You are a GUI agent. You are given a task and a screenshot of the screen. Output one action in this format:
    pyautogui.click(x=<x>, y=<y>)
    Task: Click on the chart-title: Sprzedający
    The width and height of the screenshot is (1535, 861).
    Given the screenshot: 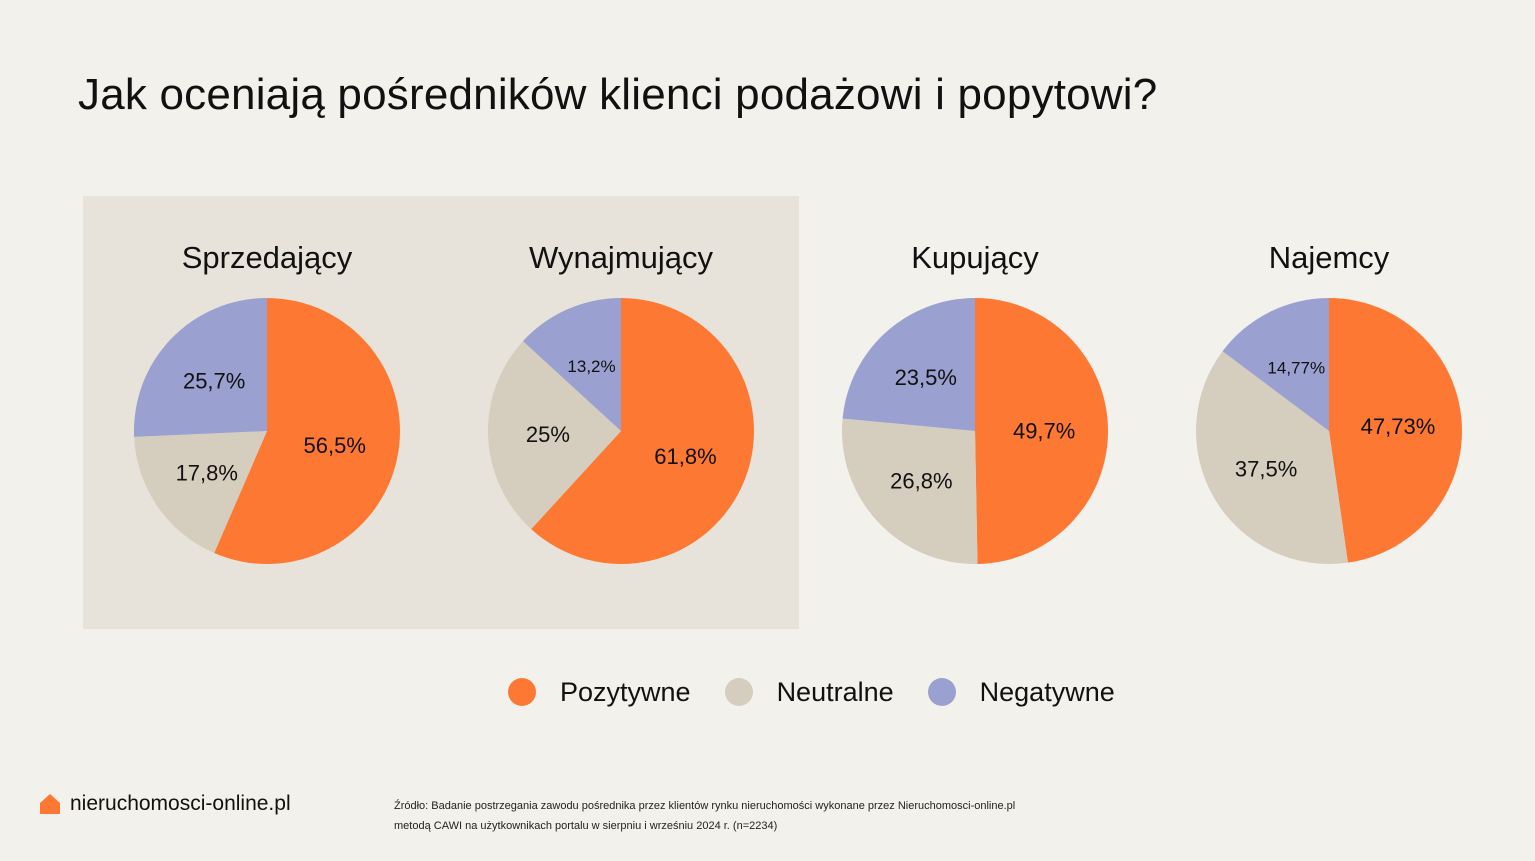 What is the action you would take?
    pyautogui.click(x=267, y=257)
    